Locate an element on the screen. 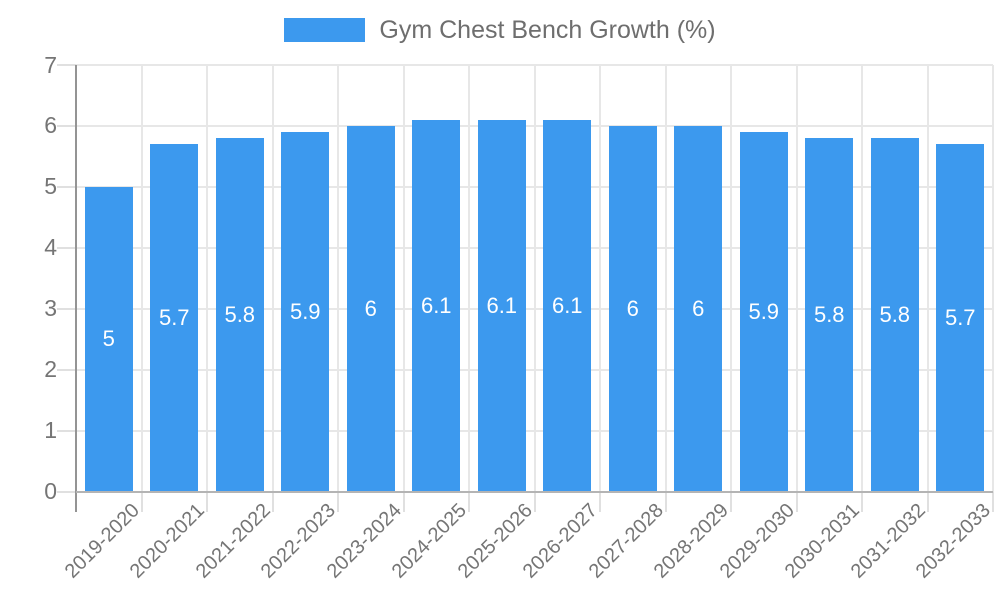 The height and width of the screenshot is (600, 1000). y-axis-label: 1 is located at coordinates (50, 430).